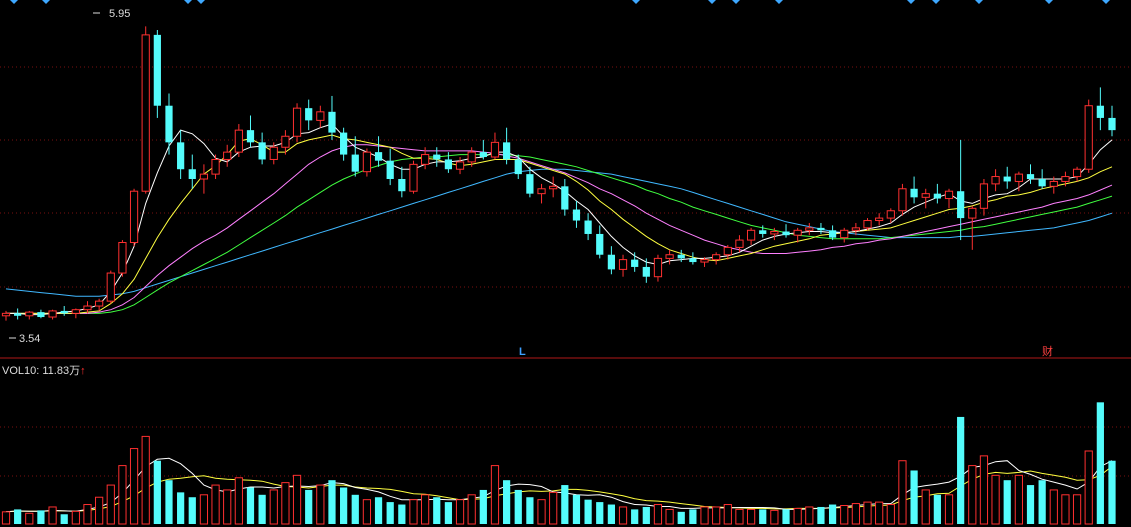  I want to click on event-marker-finance: 财, so click(1047, 351).